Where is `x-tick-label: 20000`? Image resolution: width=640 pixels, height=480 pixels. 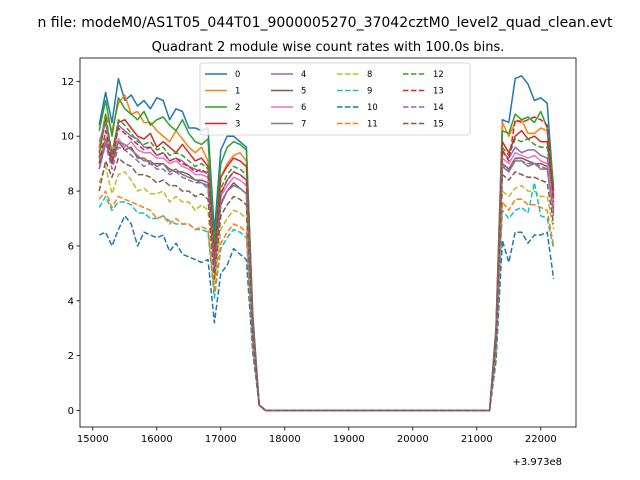 x-tick-label: 20000 is located at coordinates (413, 439).